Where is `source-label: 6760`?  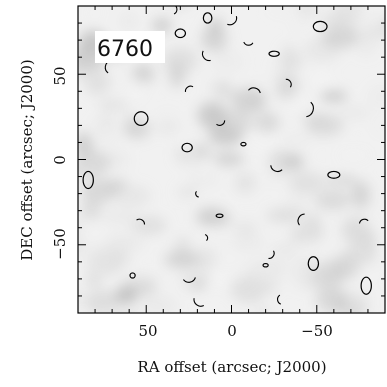 source-label: 6760 is located at coordinates (125, 49).